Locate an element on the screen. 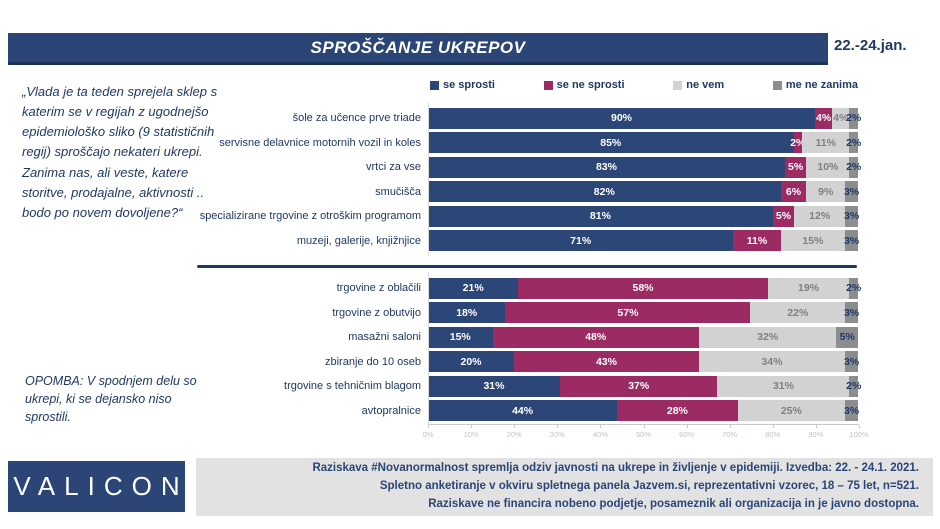 Image resolution: width=940 pixels, height=529 pixels. bar-segment-se-sprosti: 15% is located at coordinates (460, 337).